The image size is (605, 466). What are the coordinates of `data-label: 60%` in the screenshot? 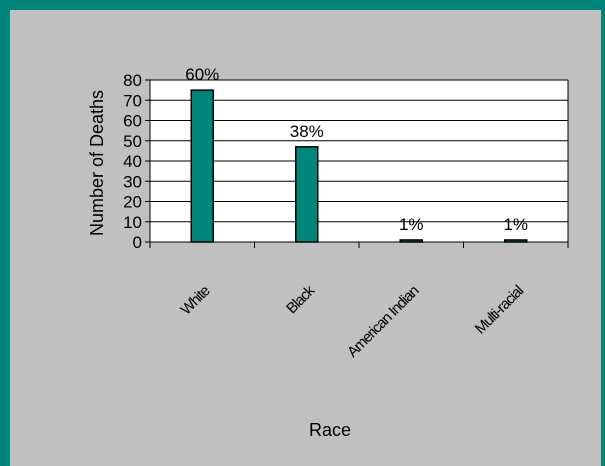 It's located at (202, 74).